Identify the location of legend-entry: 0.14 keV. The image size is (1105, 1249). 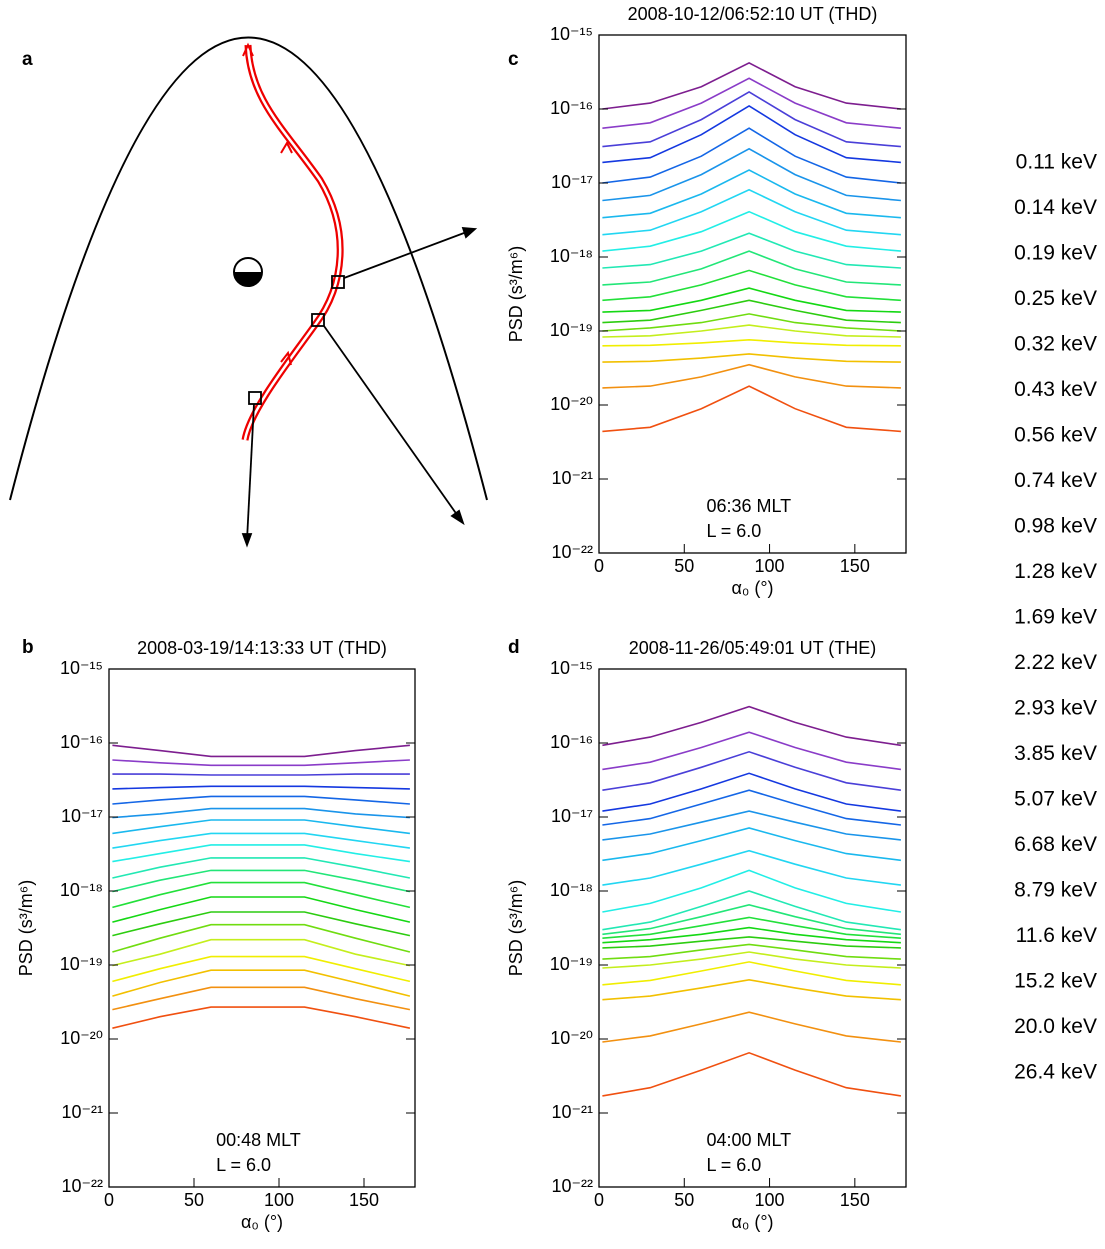
(1055, 207).